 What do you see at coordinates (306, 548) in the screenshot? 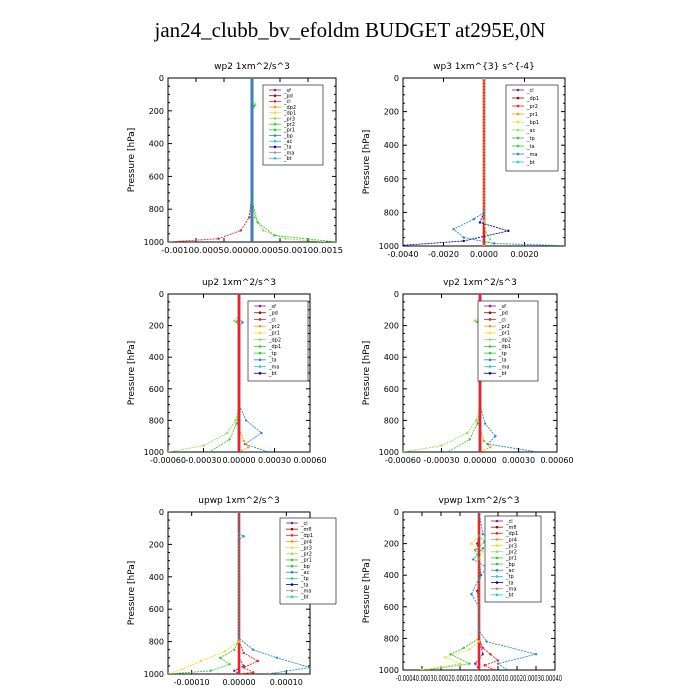
I see `legend-entry: _pr3` at bounding box center [306, 548].